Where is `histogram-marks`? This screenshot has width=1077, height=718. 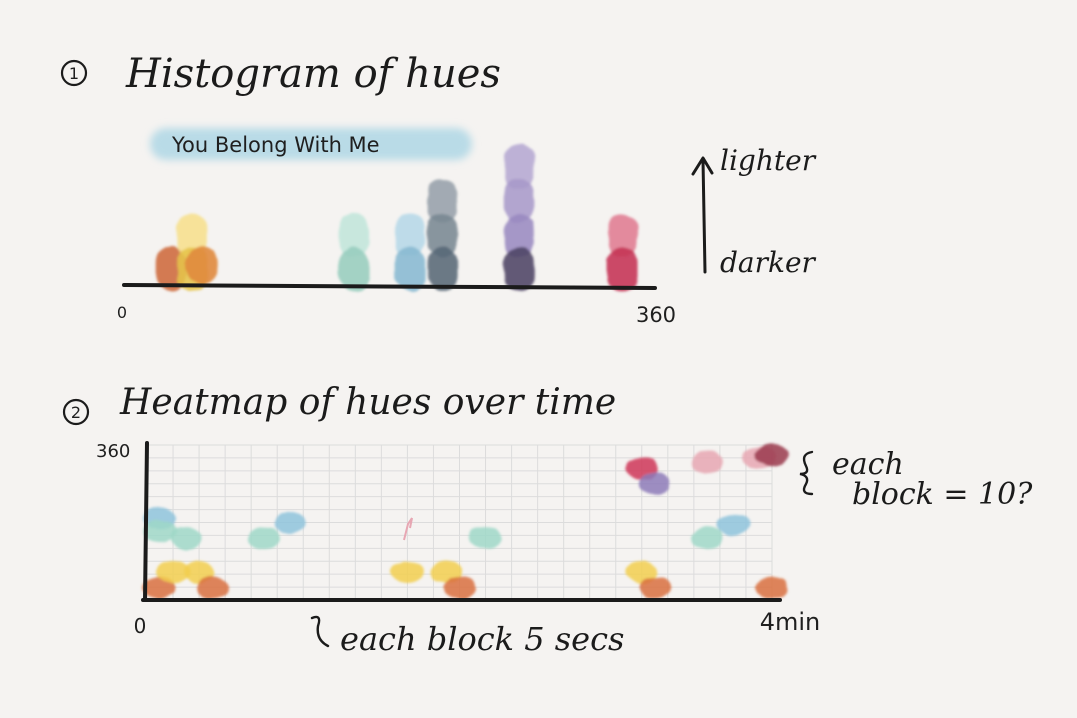
histogram-marks is located at coordinates (397, 218).